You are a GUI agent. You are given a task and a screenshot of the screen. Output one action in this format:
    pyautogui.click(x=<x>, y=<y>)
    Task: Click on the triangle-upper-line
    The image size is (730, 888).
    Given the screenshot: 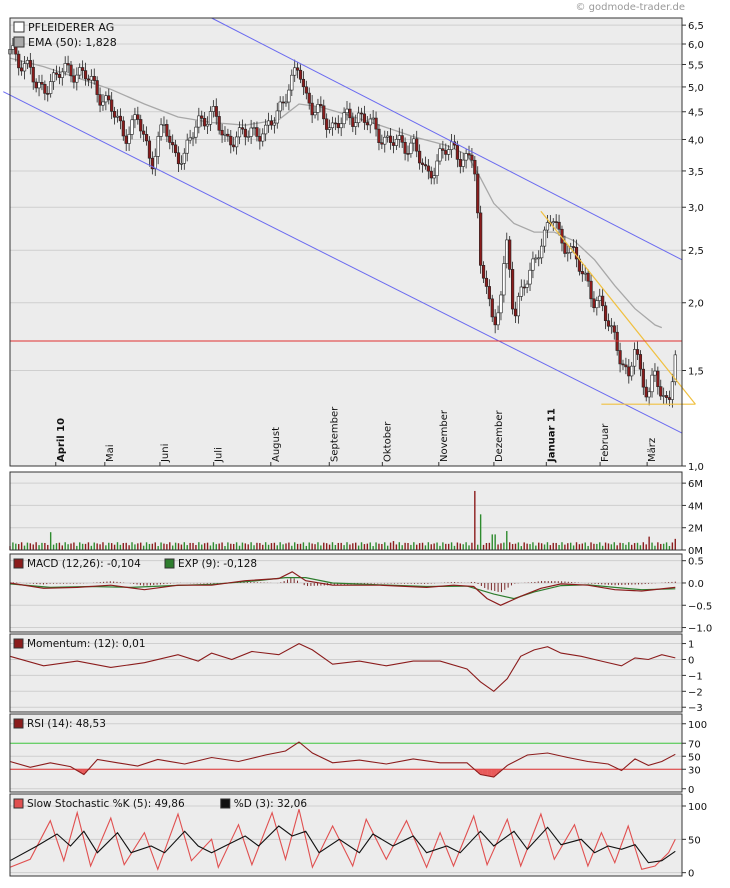 What is the action you would take?
    pyautogui.click(x=618, y=307)
    